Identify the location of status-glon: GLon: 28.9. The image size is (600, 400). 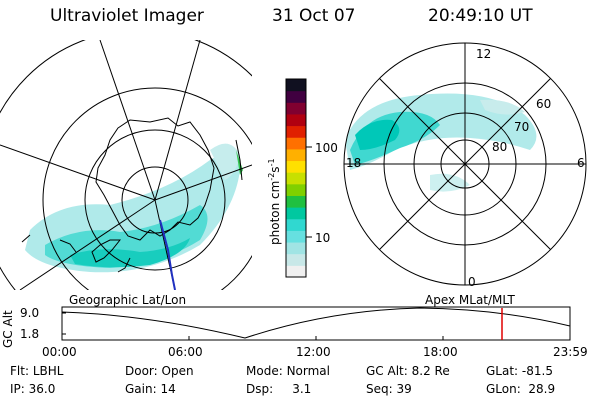
(521, 389).